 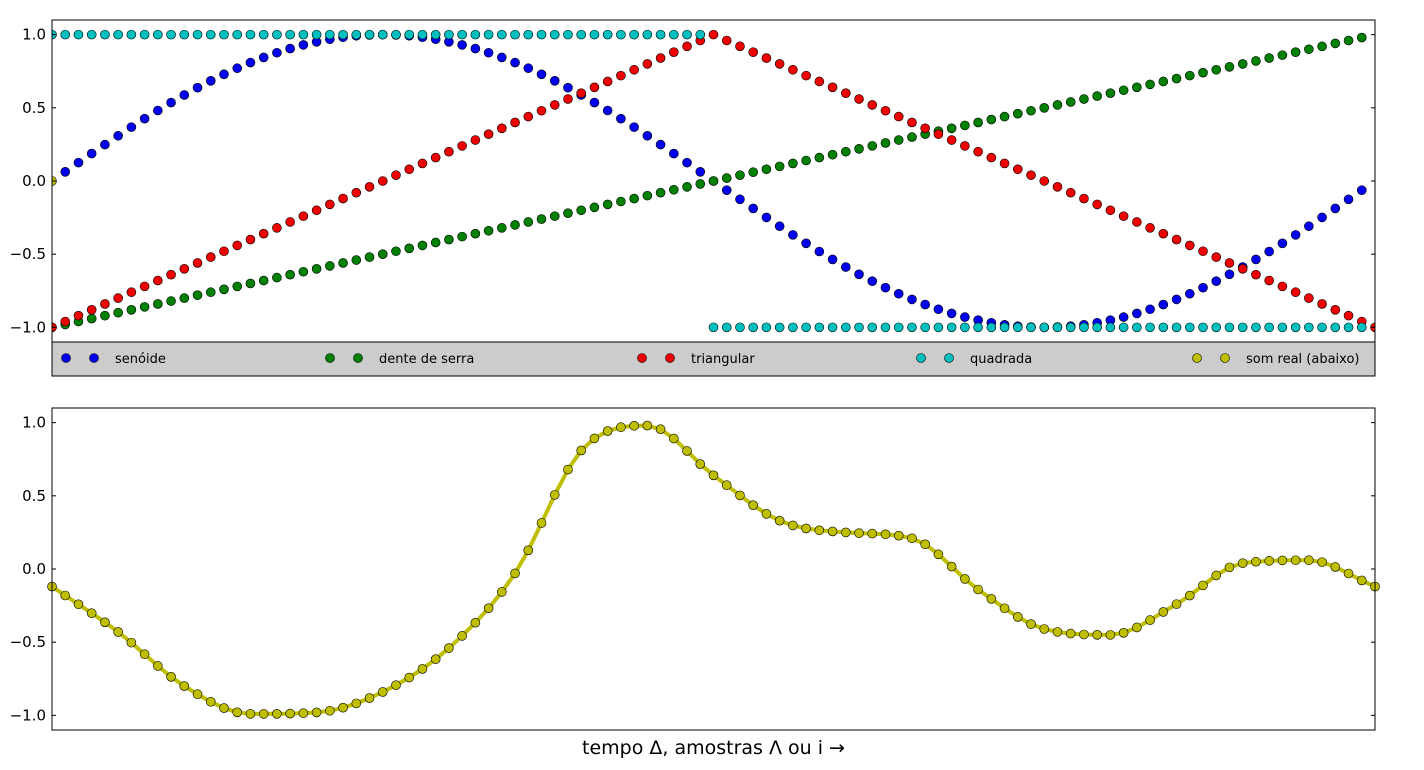 What do you see at coordinates (140, 359) in the screenshot?
I see `legend-label: senóide` at bounding box center [140, 359].